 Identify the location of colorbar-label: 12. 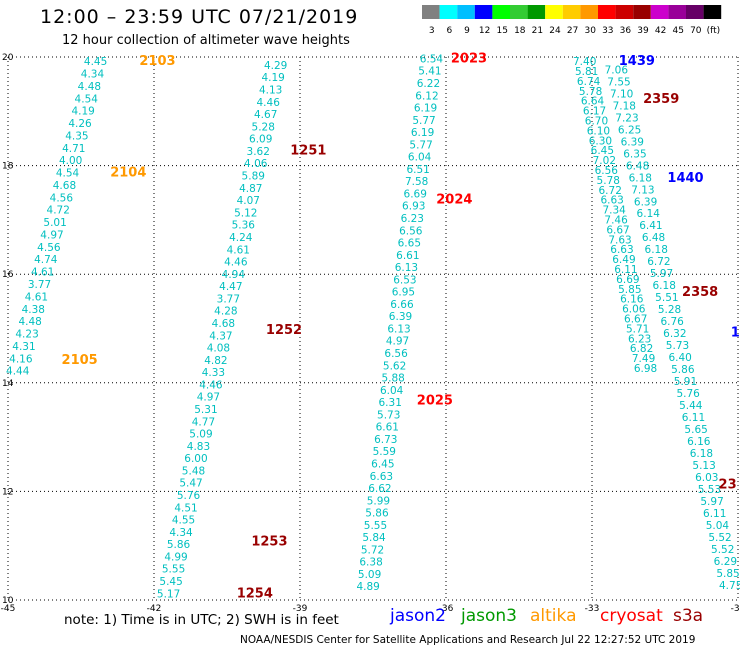
(484, 31).